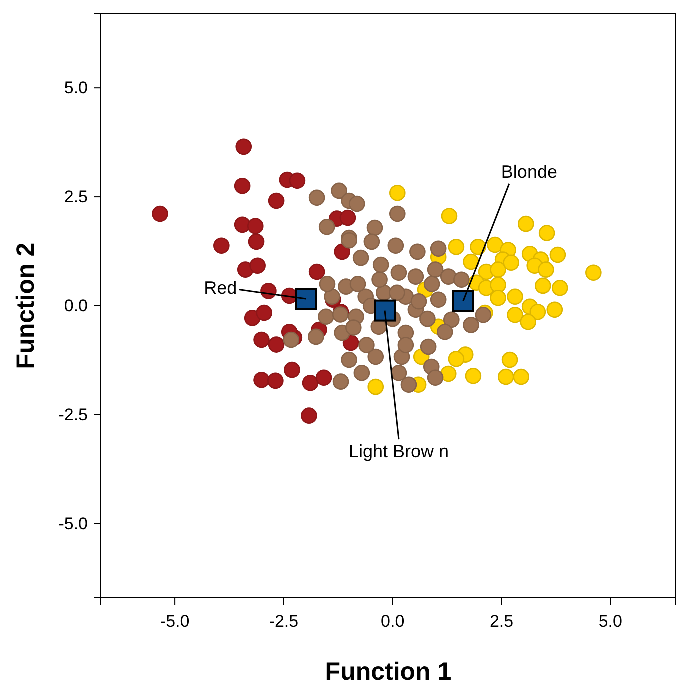 Image resolution: width=678 pixels, height=686 pixels. Describe the element at coordinates (76, 88) in the screenshot. I see `y-tick-label: 5.0` at that location.